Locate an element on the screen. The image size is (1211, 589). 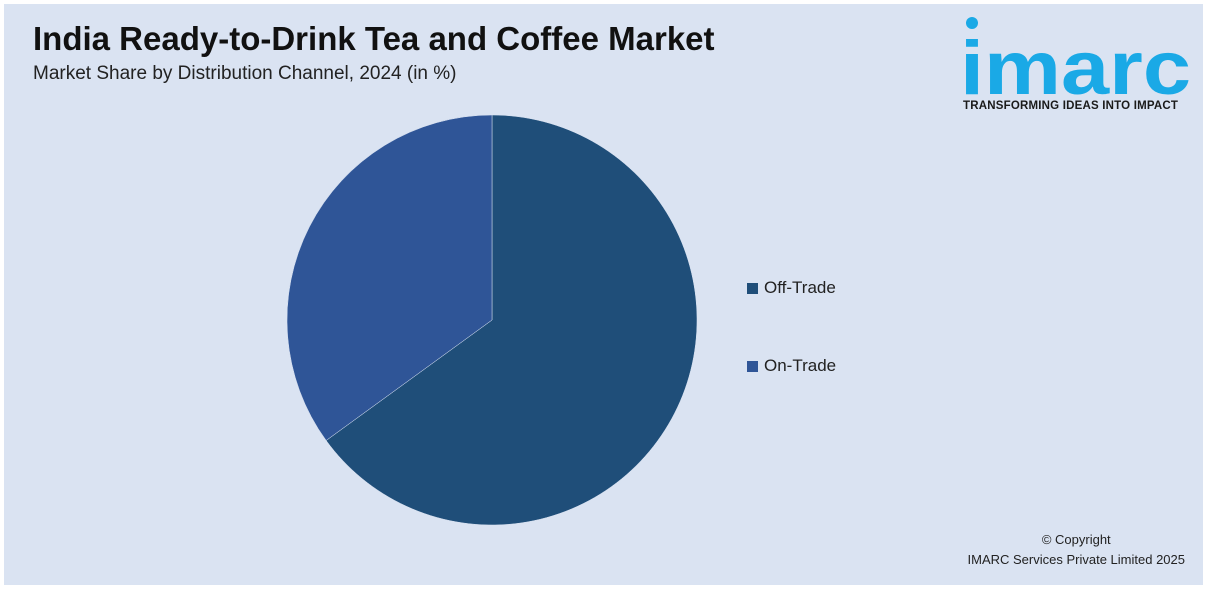
legend-item-off-trade: Off-Trade is located at coordinates (791, 288).